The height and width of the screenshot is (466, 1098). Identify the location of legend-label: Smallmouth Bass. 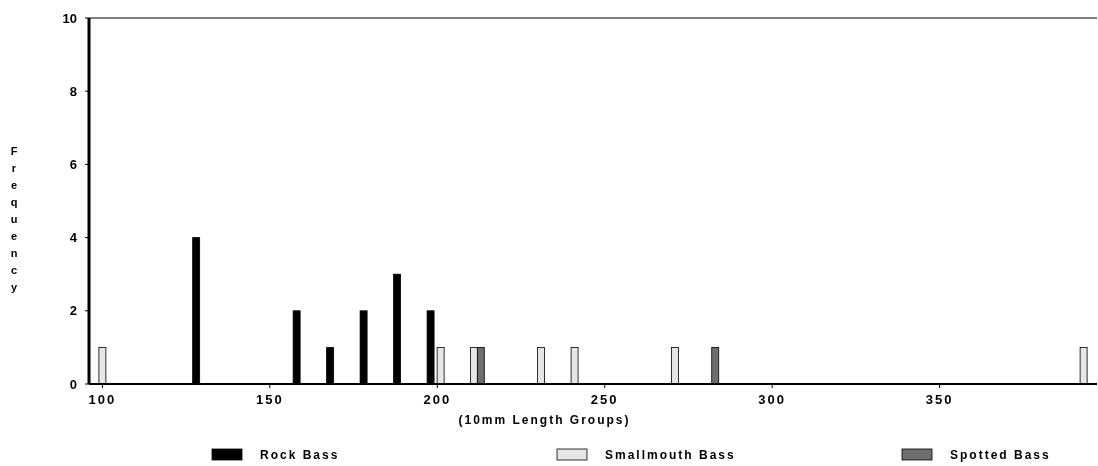
(670, 455).